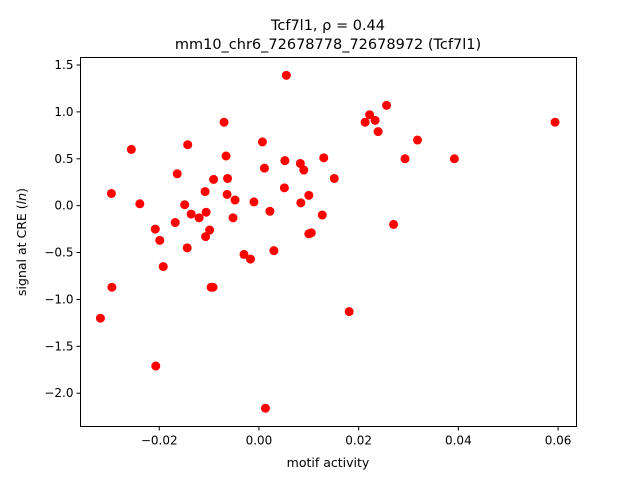 This screenshot has width=640, height=480. Describe the element at coordinates (58, 253) in the screenshot. I see `y-tick-label: −0.5` at that location.